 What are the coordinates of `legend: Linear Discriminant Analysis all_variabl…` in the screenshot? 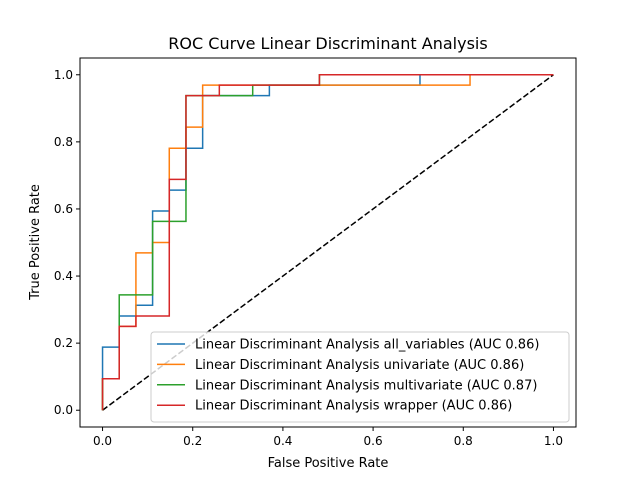 It's located at (360, 377).